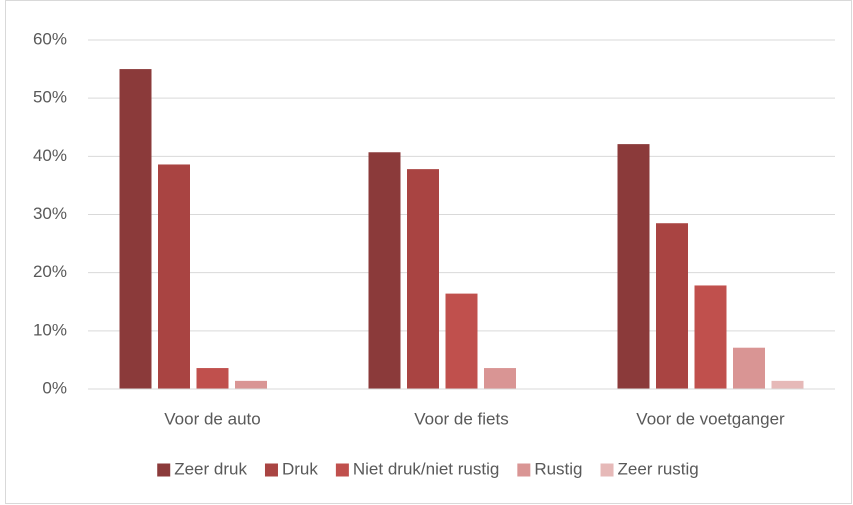 The width and height of the screenshot is (853, 505). What do you see at coordinates (50, 97) in the screenshot?
I see `y-tick-label: 50%` at bounding box center [50, 97].